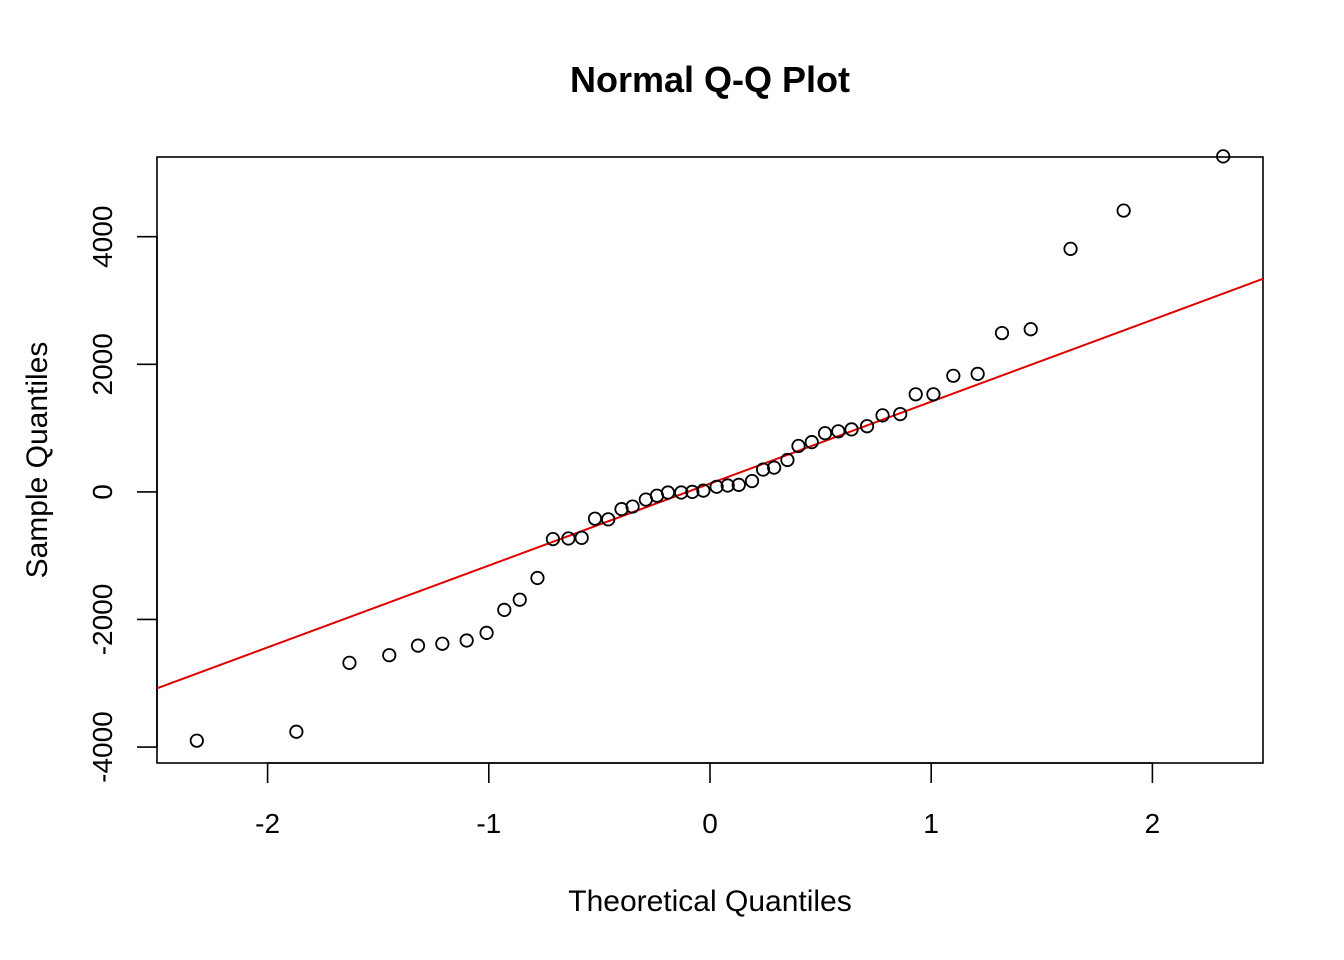  I want to click on y-tick-label: 4000, so click(102, 237).